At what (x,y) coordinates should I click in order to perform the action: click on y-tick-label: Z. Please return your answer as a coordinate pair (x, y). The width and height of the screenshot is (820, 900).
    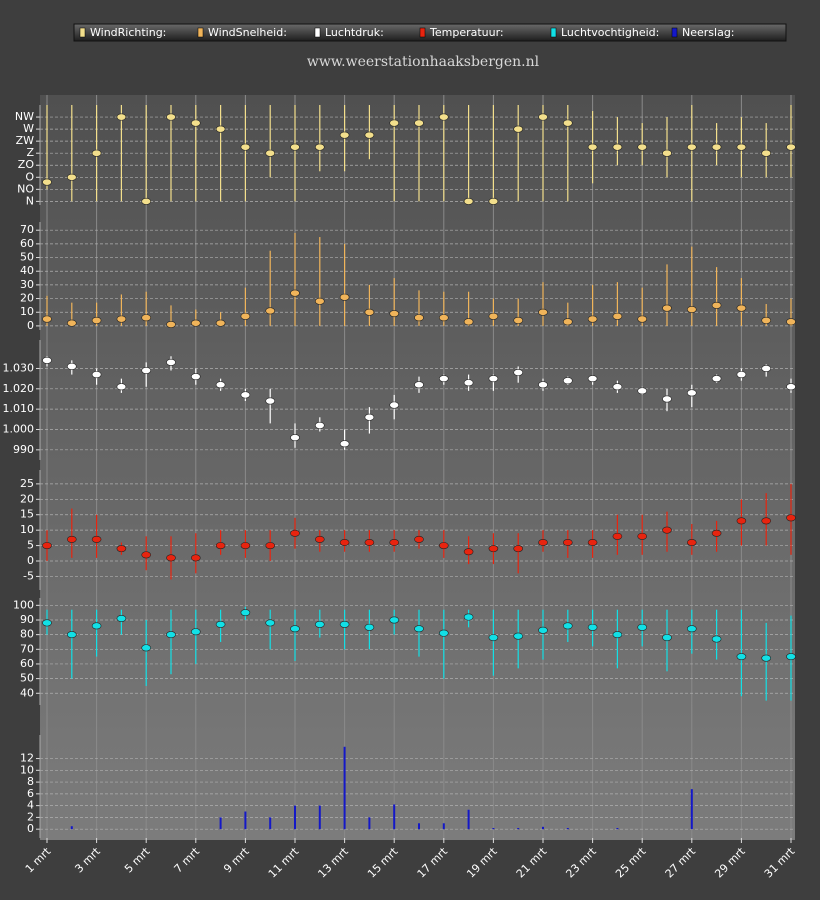
    Looking at the image, I should click on (30, 152).